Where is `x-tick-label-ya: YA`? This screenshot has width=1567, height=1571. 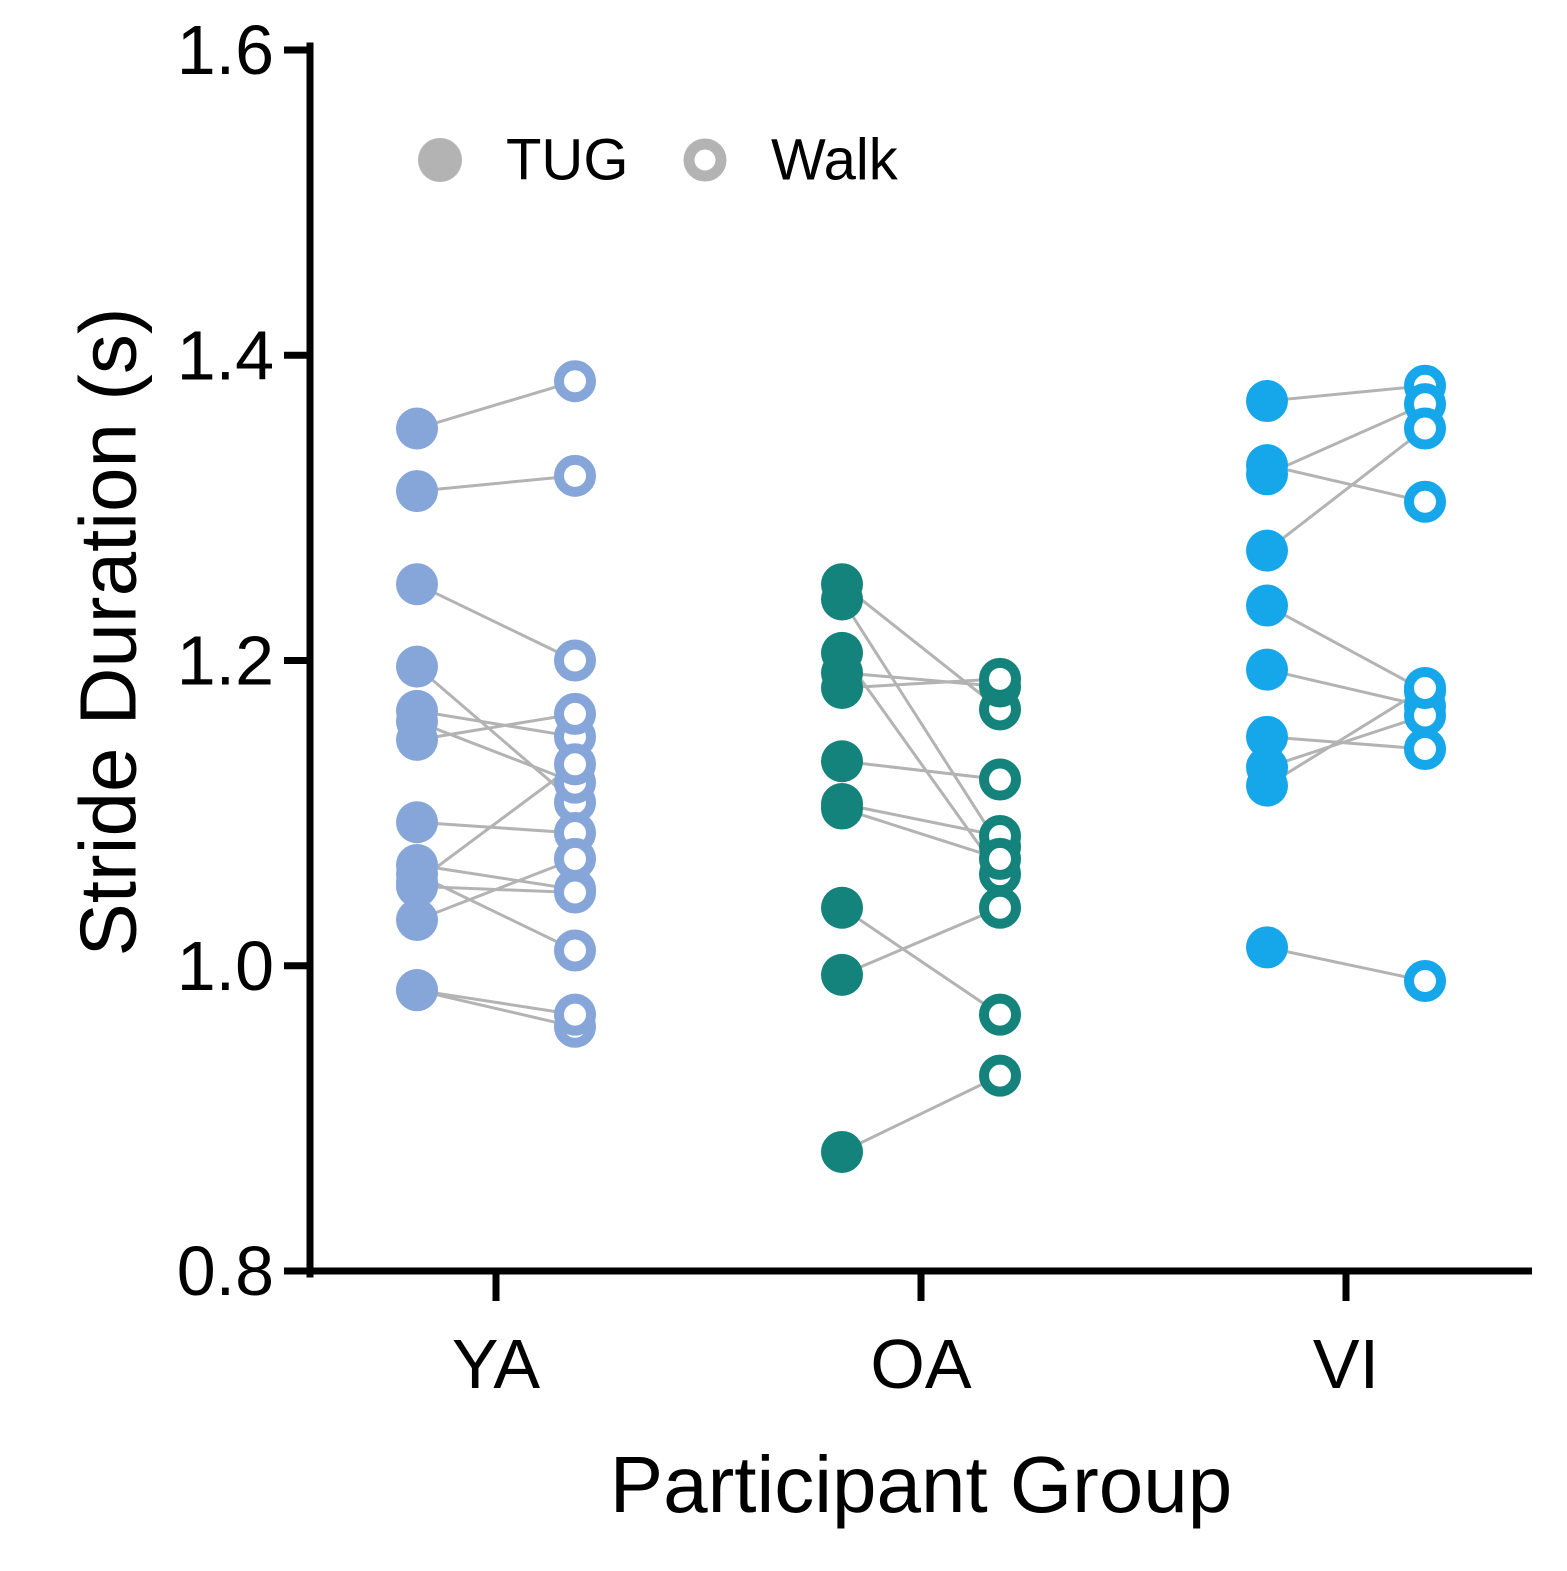 x-tick-label-ya: YA is located at coordinates (496, 1364).